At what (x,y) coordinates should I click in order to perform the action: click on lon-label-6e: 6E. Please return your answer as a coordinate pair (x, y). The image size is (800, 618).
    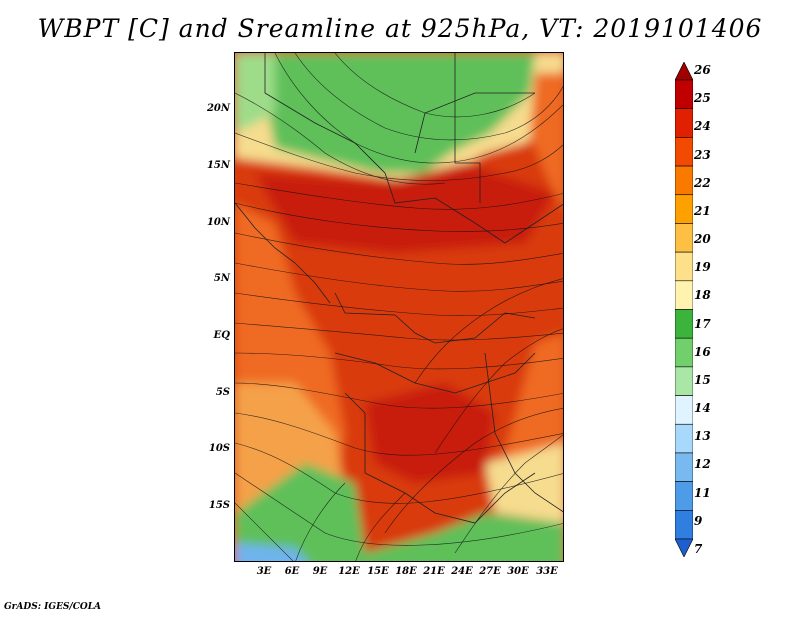
    Looking at the image, I should click on (292, 571).